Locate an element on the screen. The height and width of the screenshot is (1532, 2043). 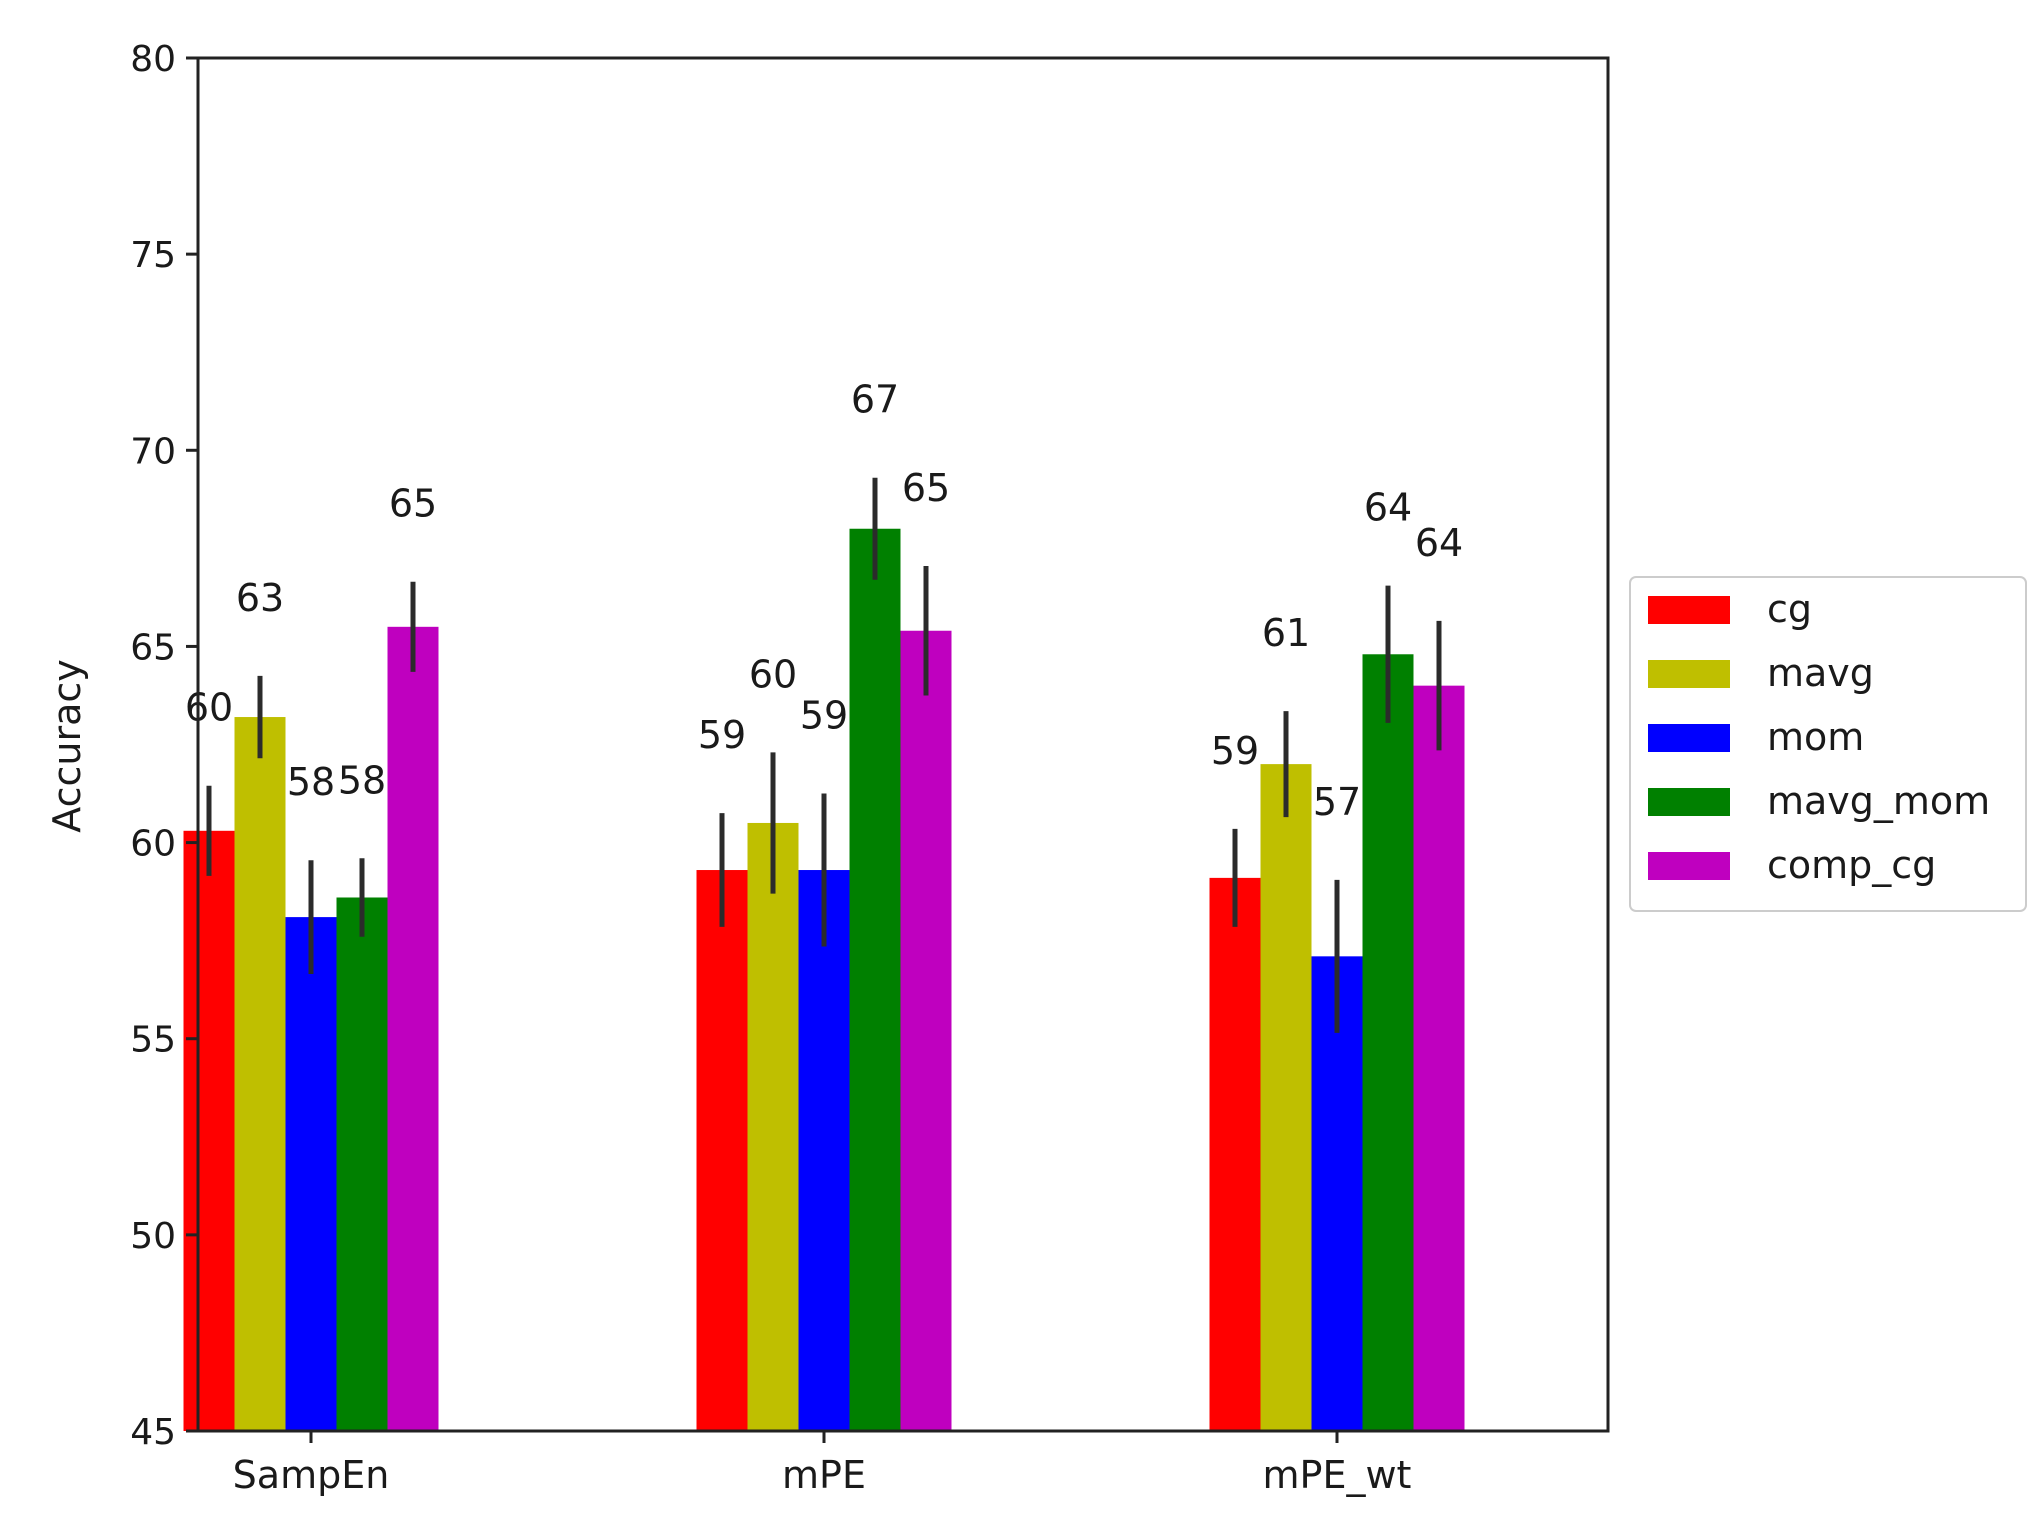
data-label-cg: 60 is located at coordinates (209, 708).